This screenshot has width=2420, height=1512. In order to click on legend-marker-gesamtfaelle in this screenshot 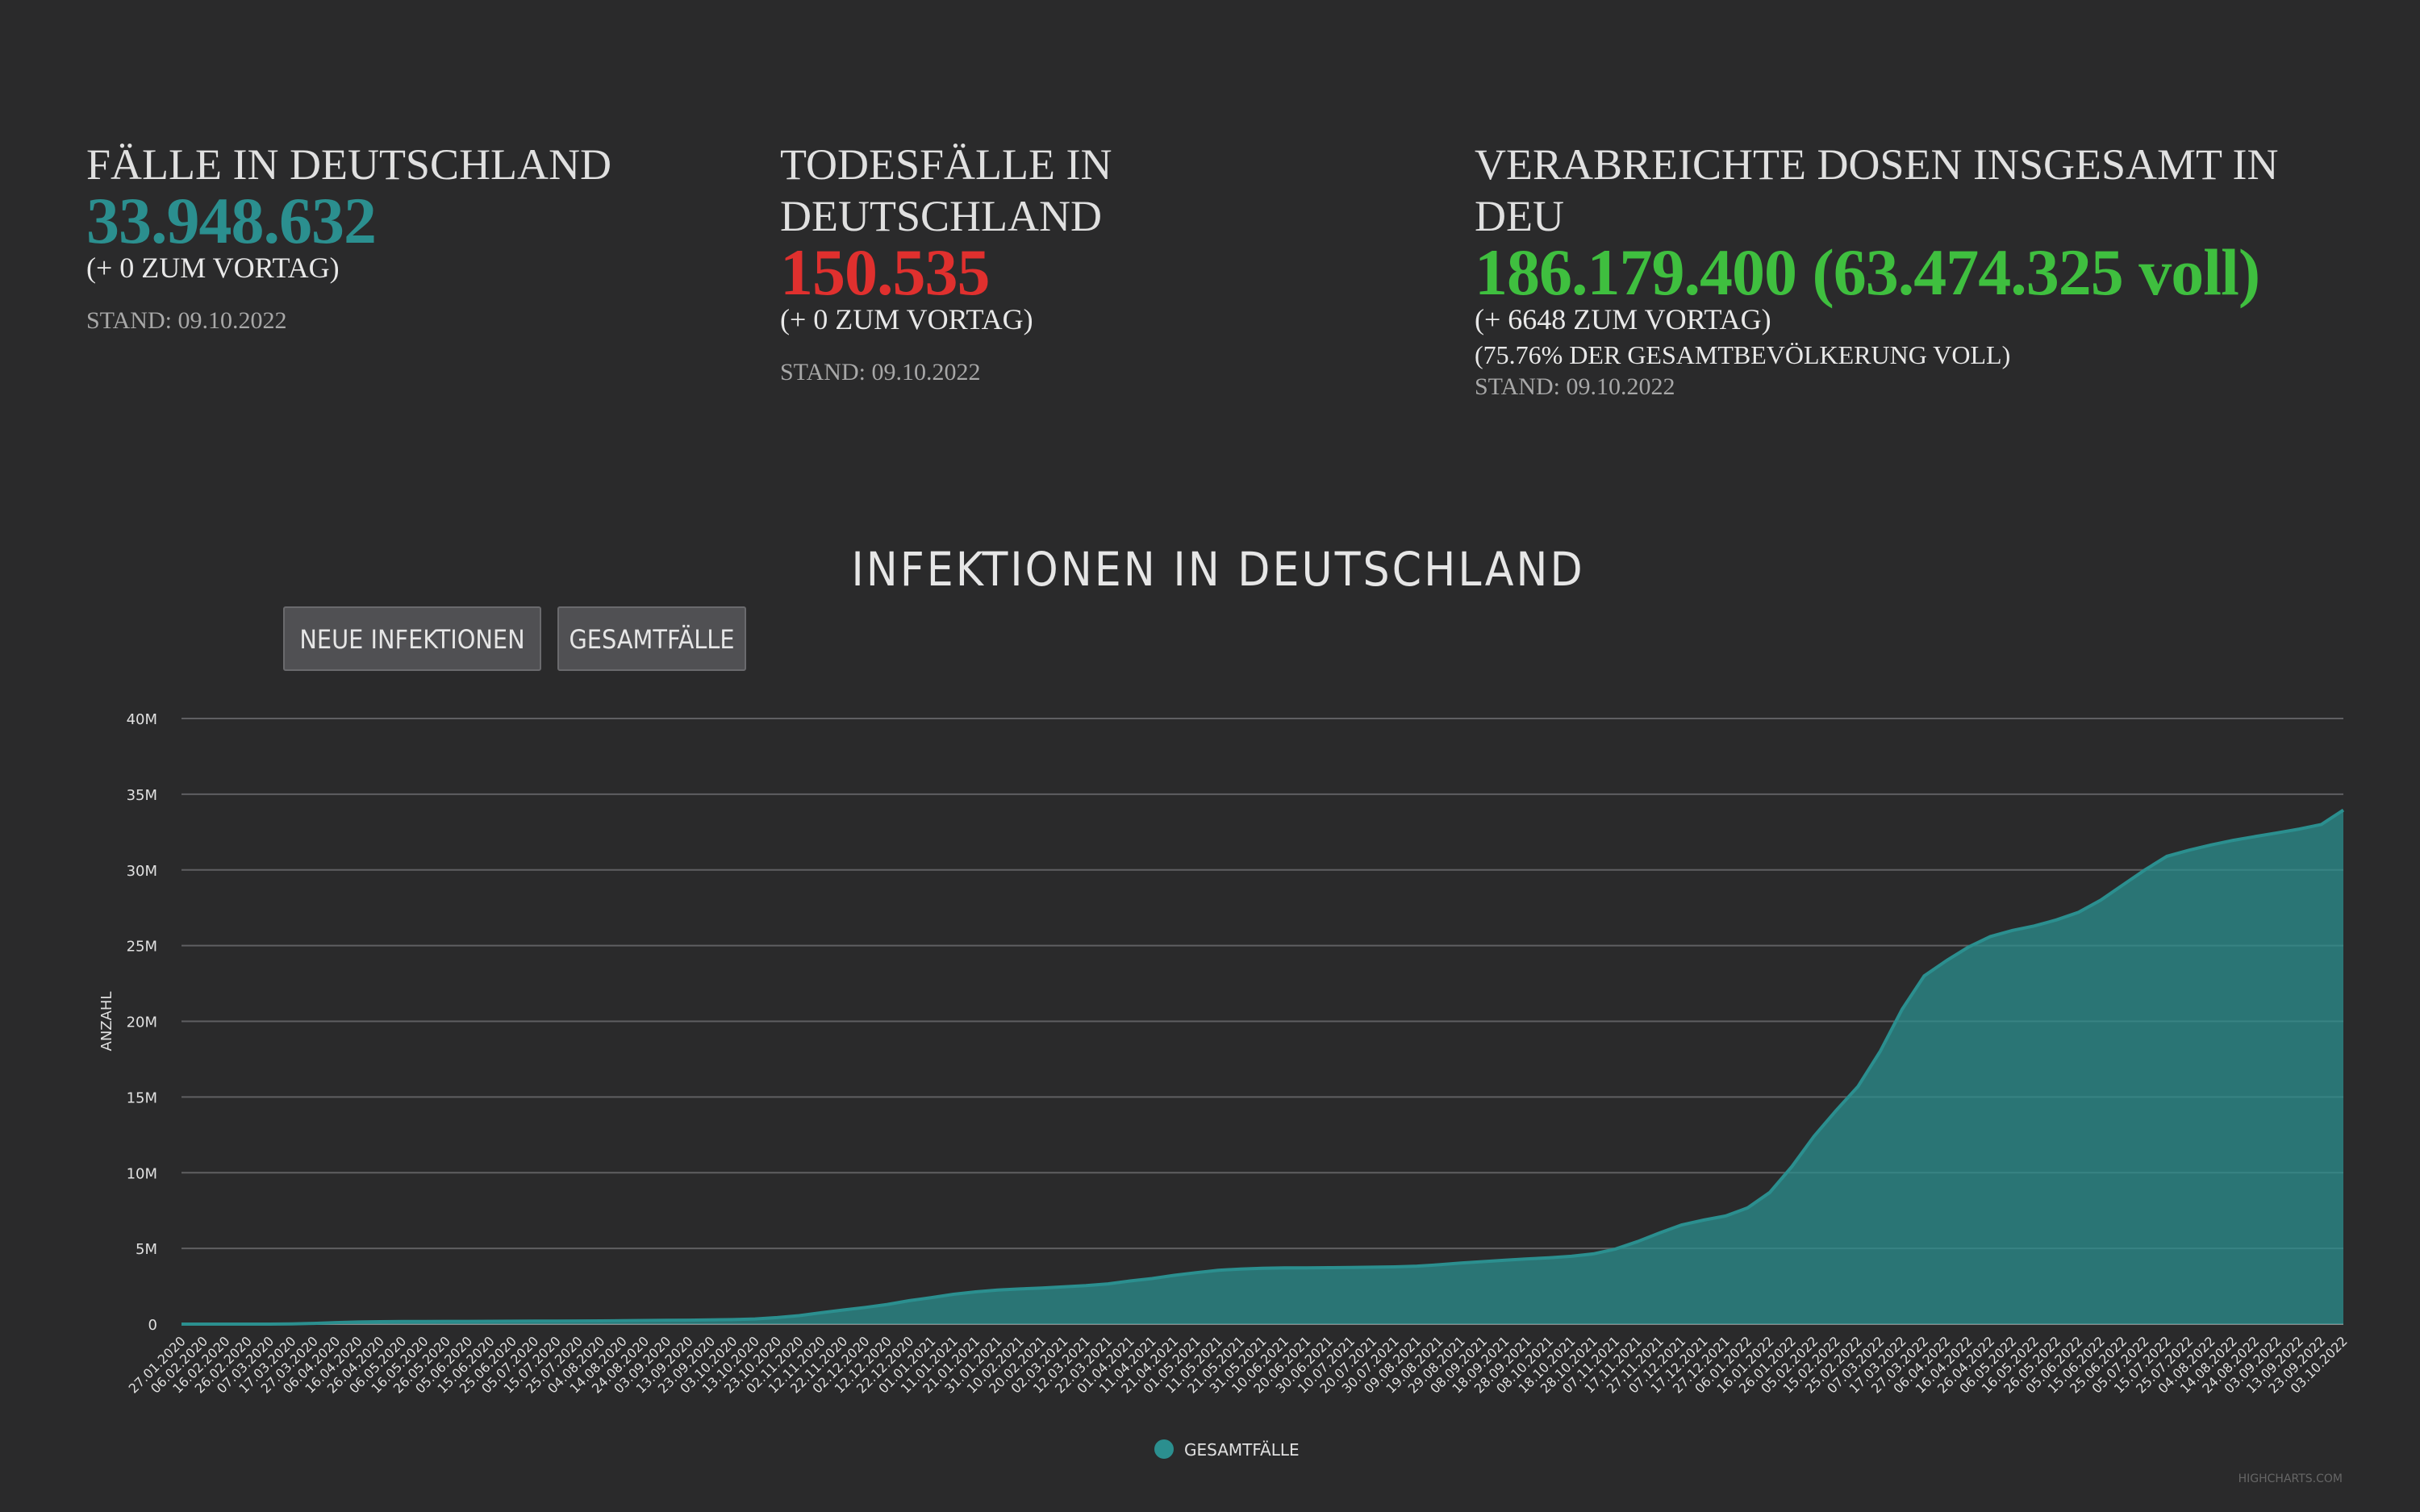, I will do `click(1164, 1449)`.